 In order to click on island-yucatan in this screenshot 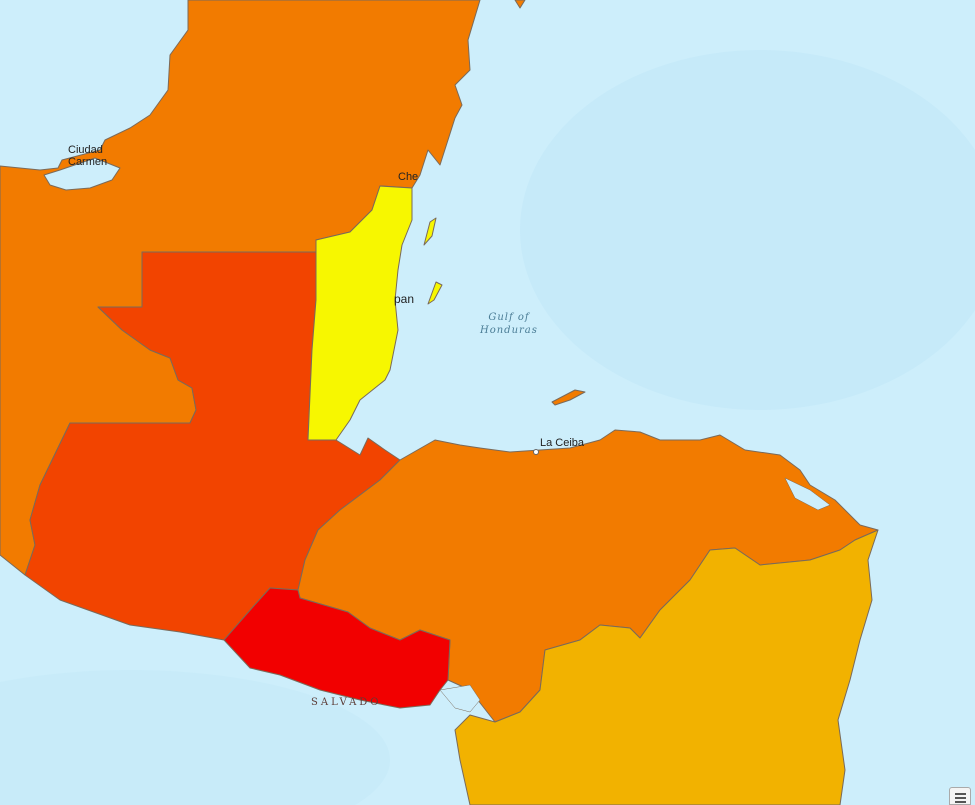, I will do `click(520, 4)`.